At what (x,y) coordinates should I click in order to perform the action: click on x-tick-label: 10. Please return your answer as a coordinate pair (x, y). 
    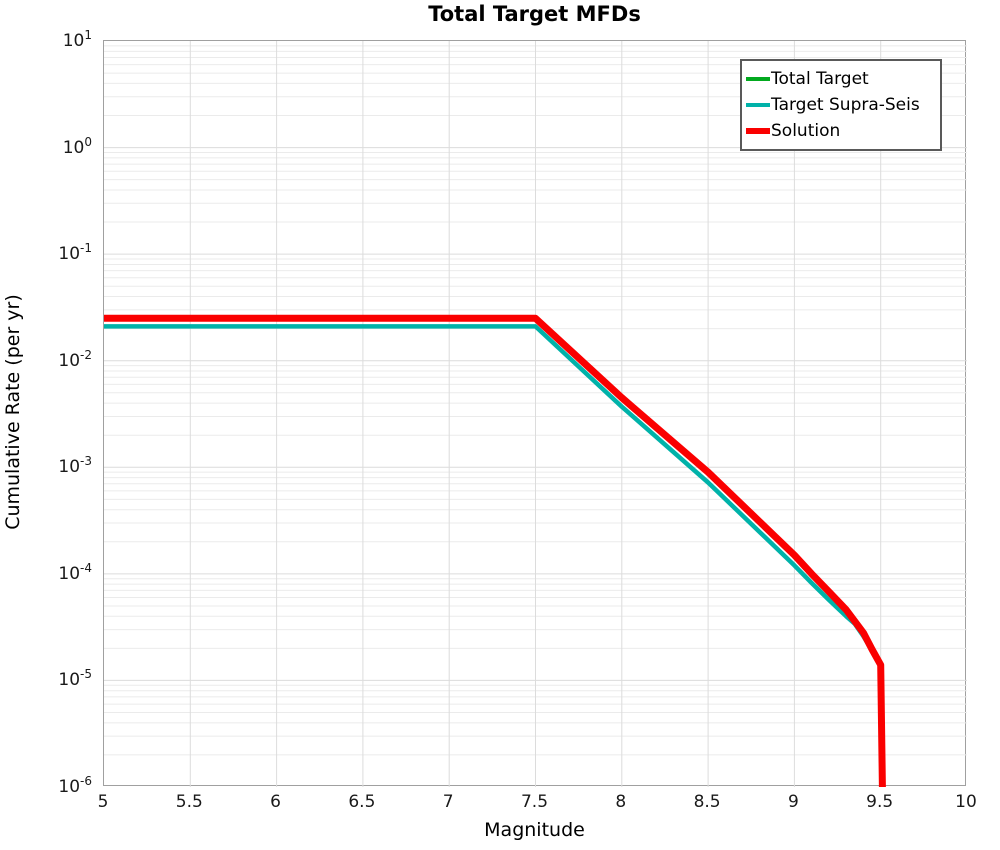
    Looking at the image, I should click on (966, 802).